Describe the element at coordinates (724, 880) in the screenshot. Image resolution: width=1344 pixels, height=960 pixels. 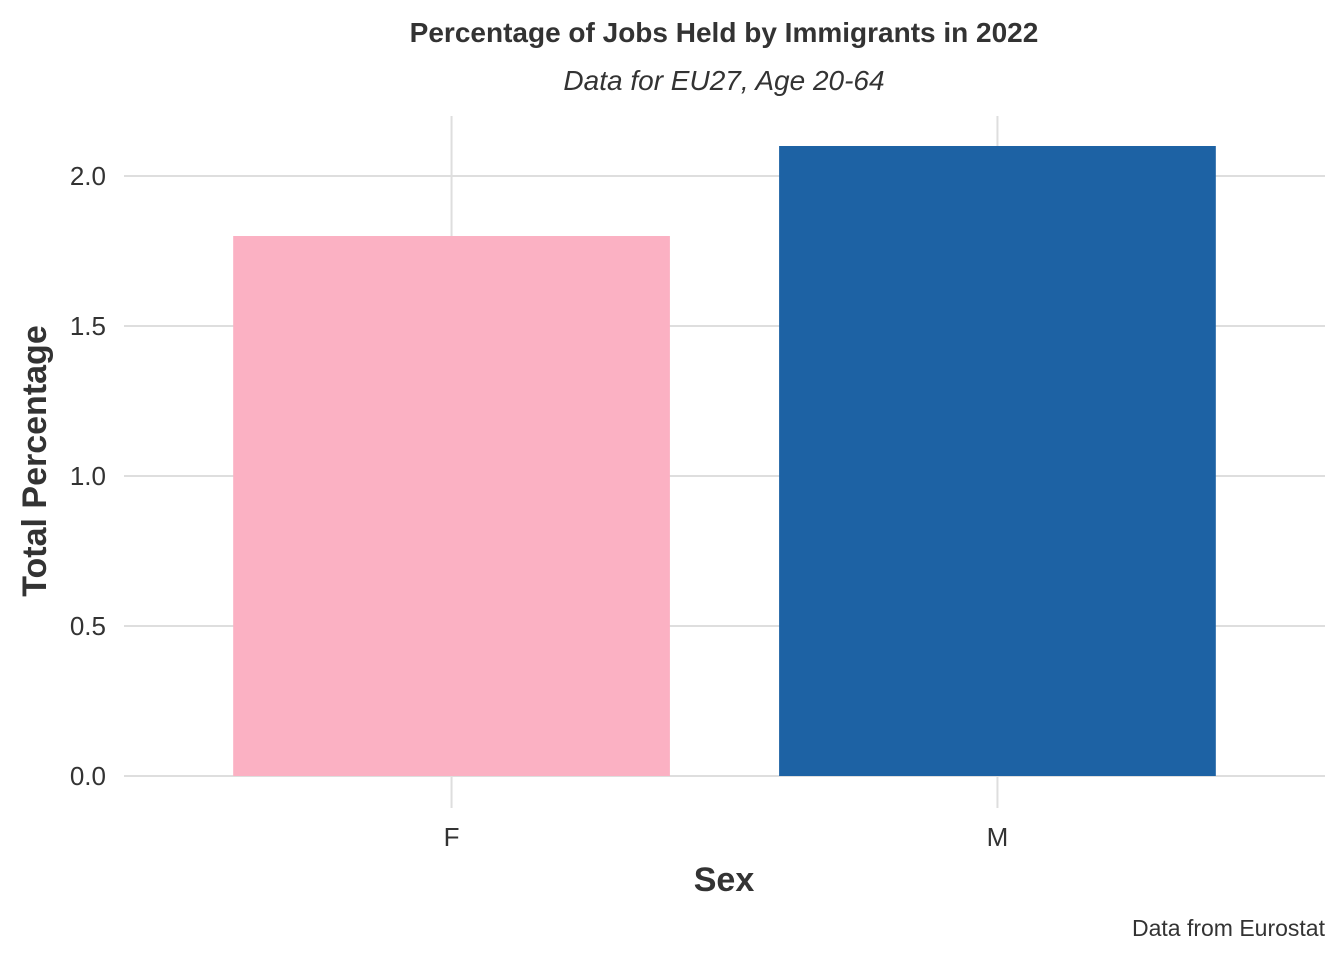
I see `x-axis-title: Sex` at that location.